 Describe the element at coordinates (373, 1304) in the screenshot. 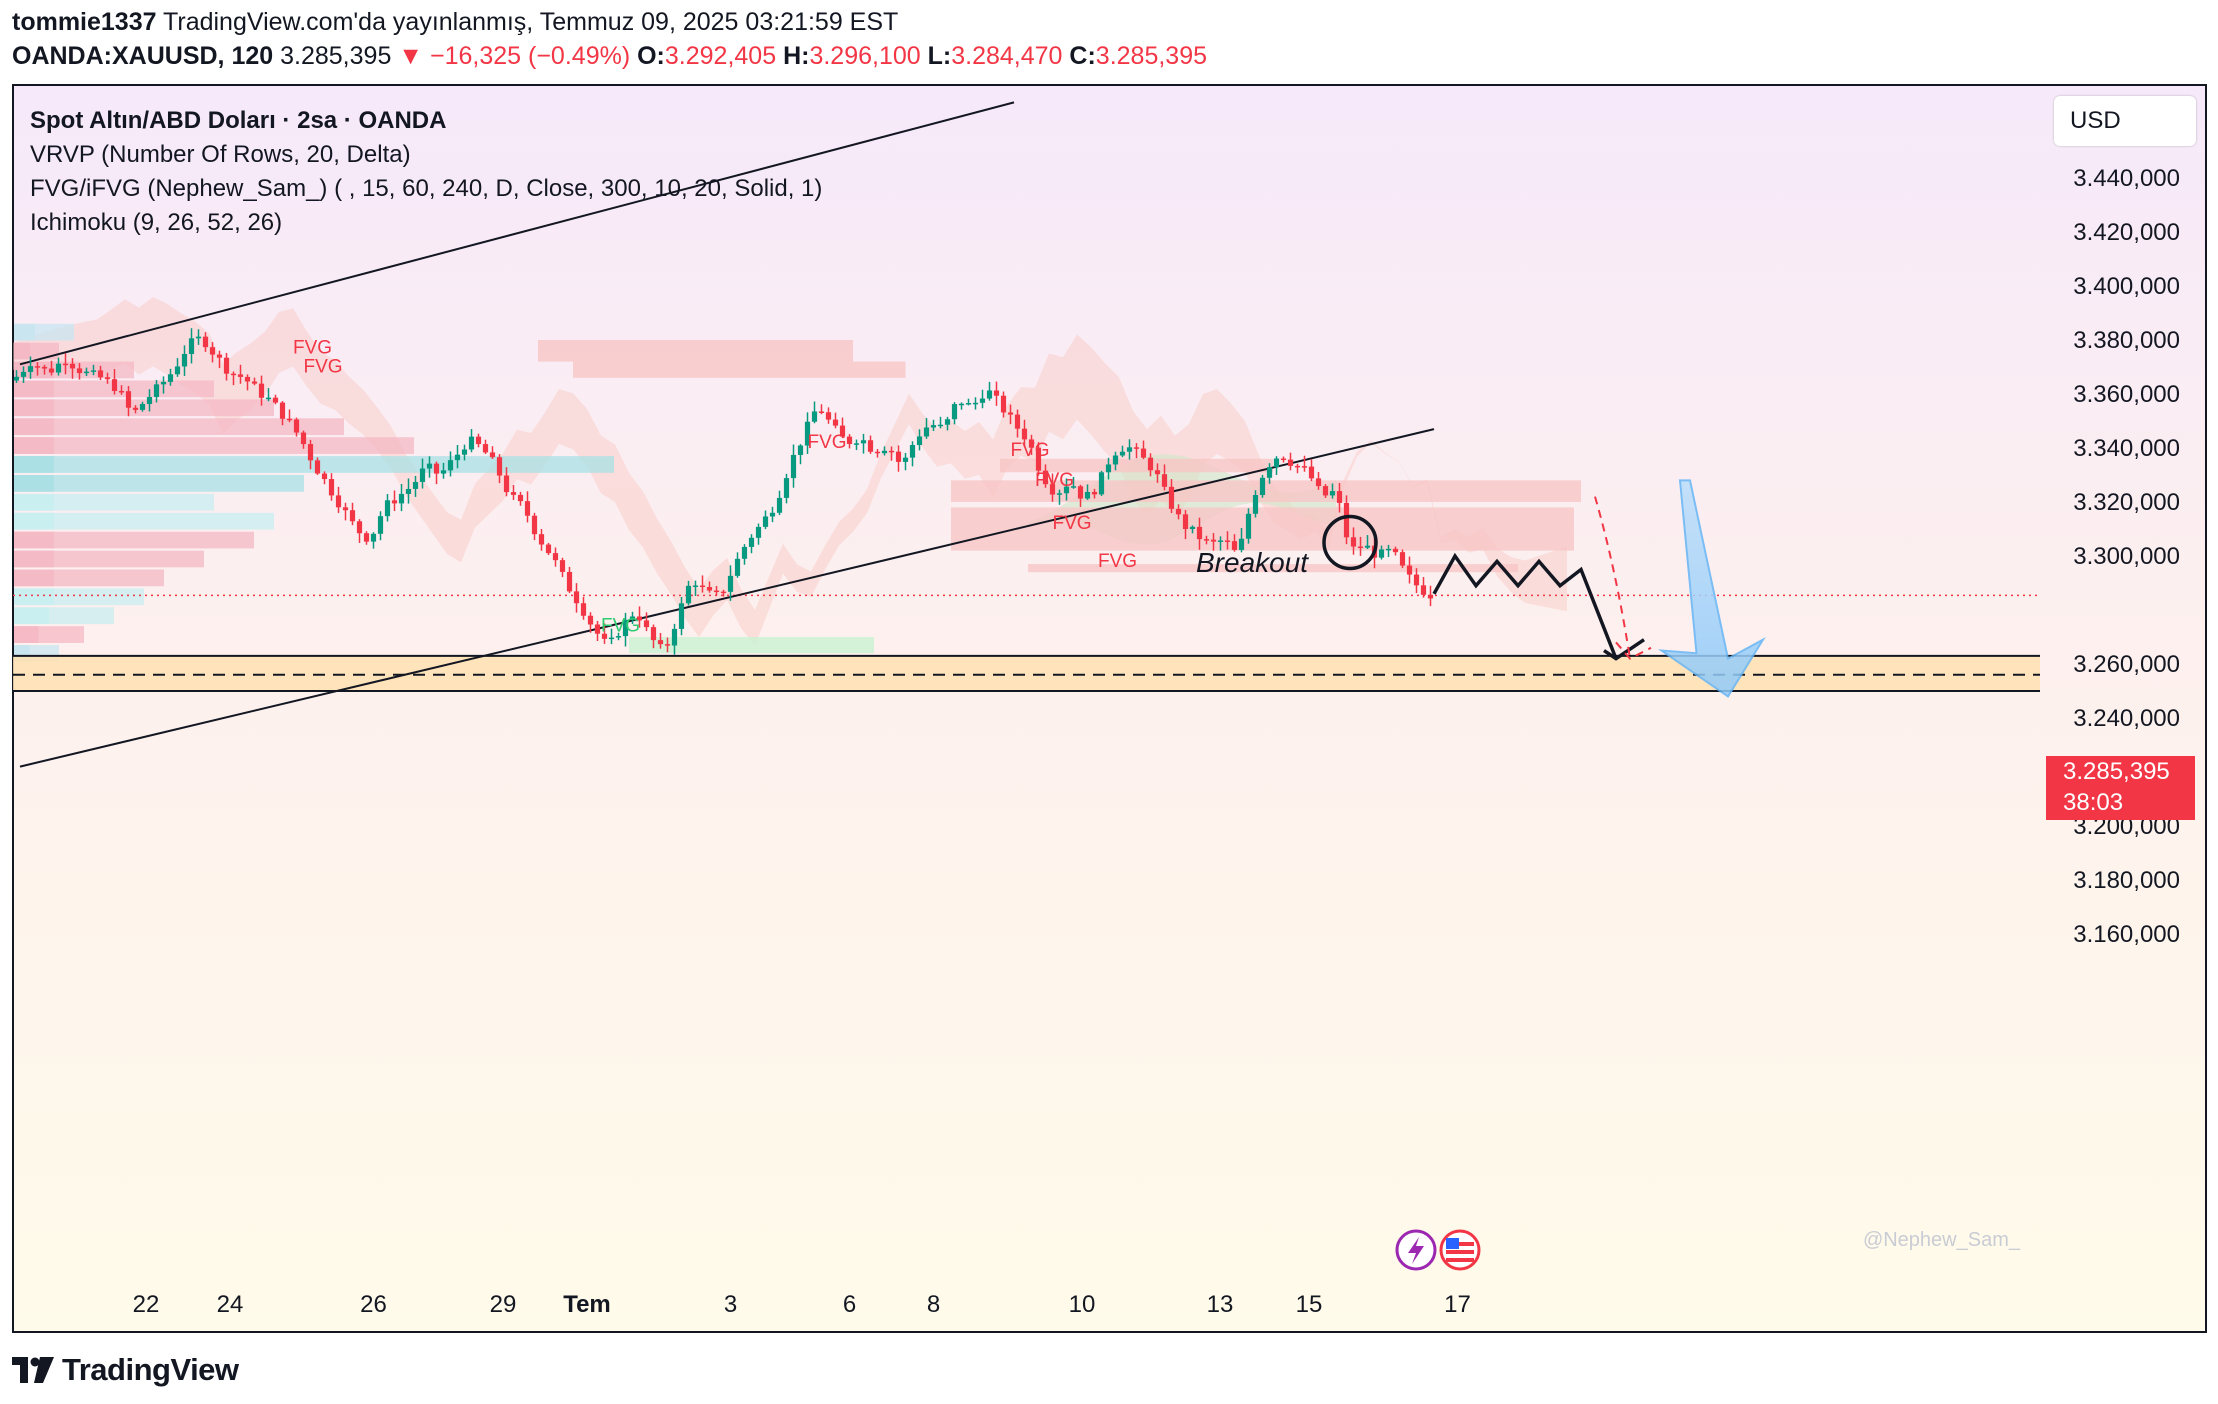

I see `time-tick-label: 26` at that location.